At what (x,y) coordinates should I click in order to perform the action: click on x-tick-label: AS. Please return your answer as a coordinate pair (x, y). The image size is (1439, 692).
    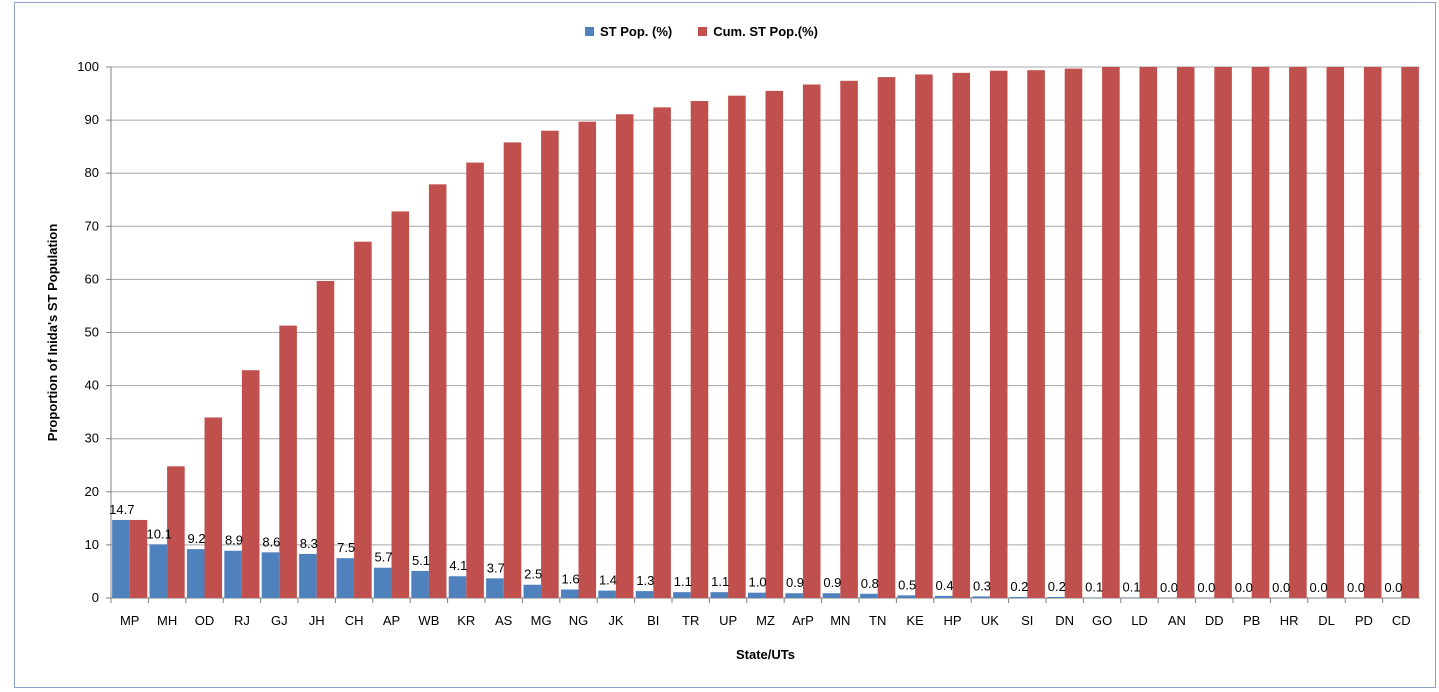
    Looking at the image, I should click on (504, 620).